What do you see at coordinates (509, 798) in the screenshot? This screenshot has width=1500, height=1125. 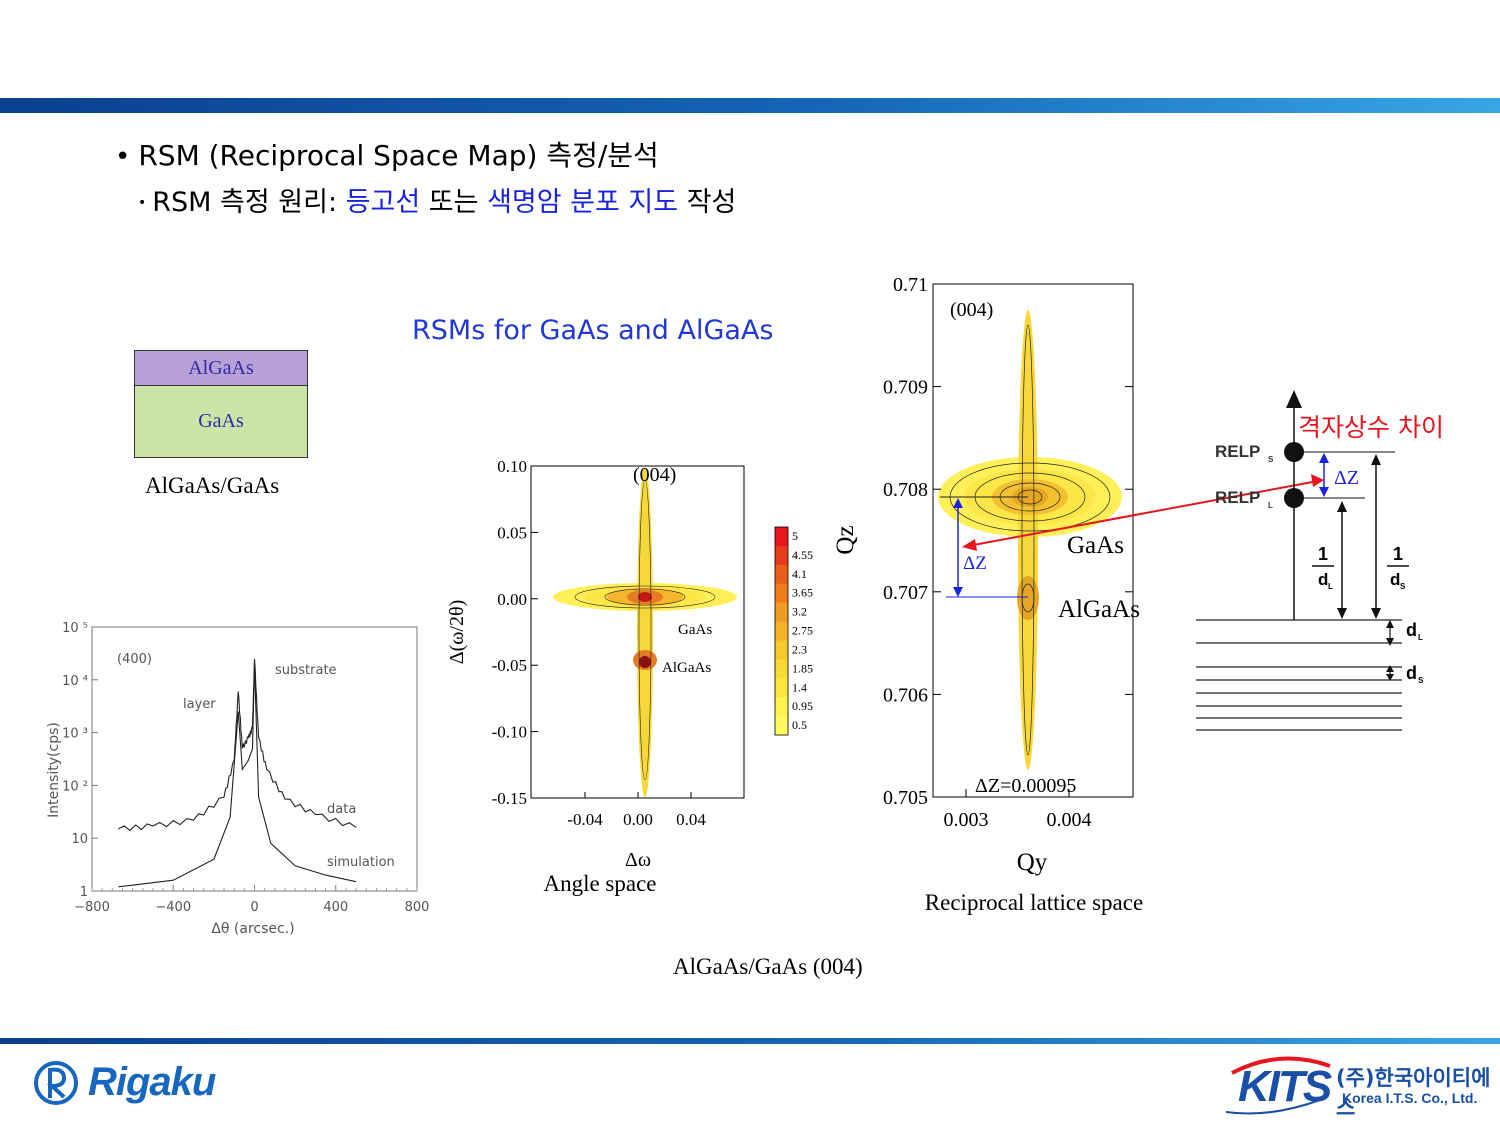 I see `angle-ytick-label: -0.15` at bounding box center [509, 798].